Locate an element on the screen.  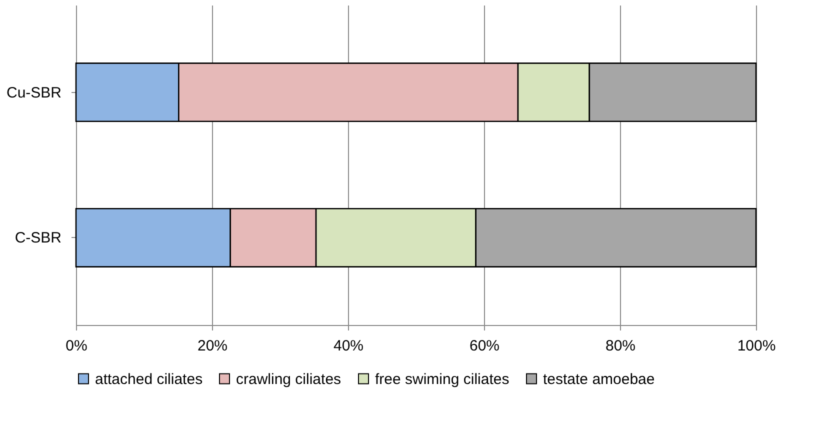
x-tick-label: 100% is located at coordinates (756, 346).